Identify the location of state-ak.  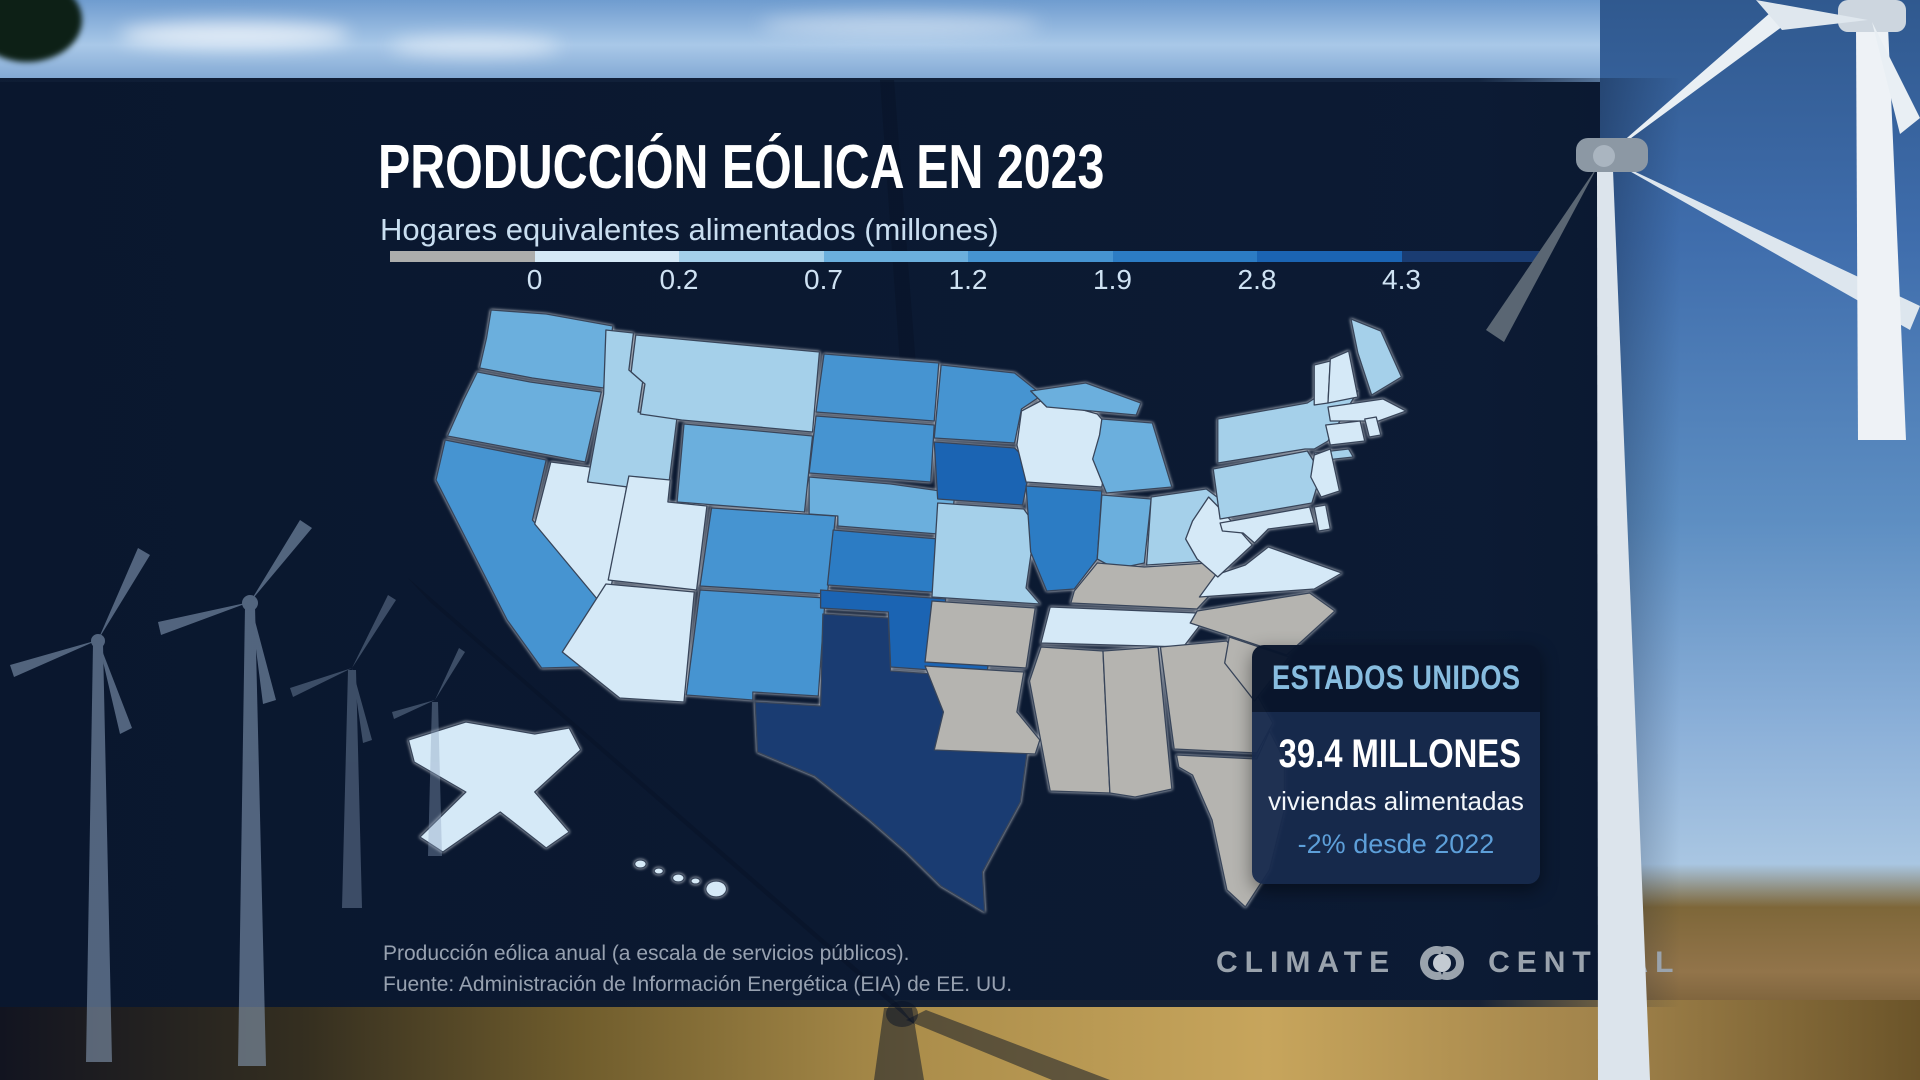
(494, 787).